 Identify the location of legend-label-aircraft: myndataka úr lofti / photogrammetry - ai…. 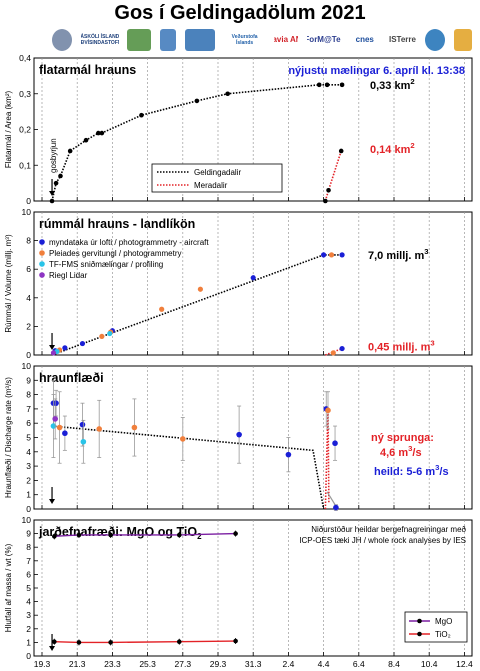
(129, 242).